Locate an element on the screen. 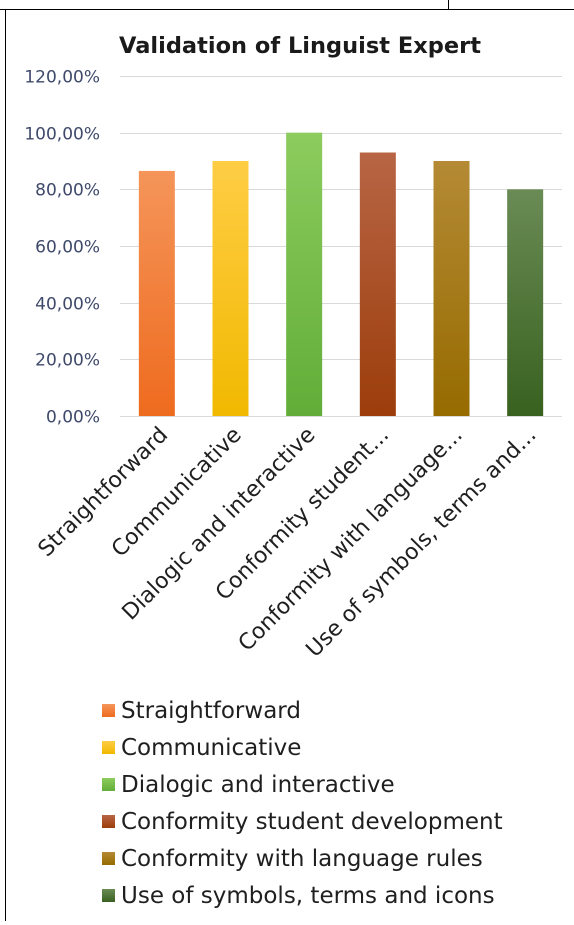 This screenshot has height=925, width=574. legend-label: Use of symbols, terms and icons is located at coordinates (308, 895).